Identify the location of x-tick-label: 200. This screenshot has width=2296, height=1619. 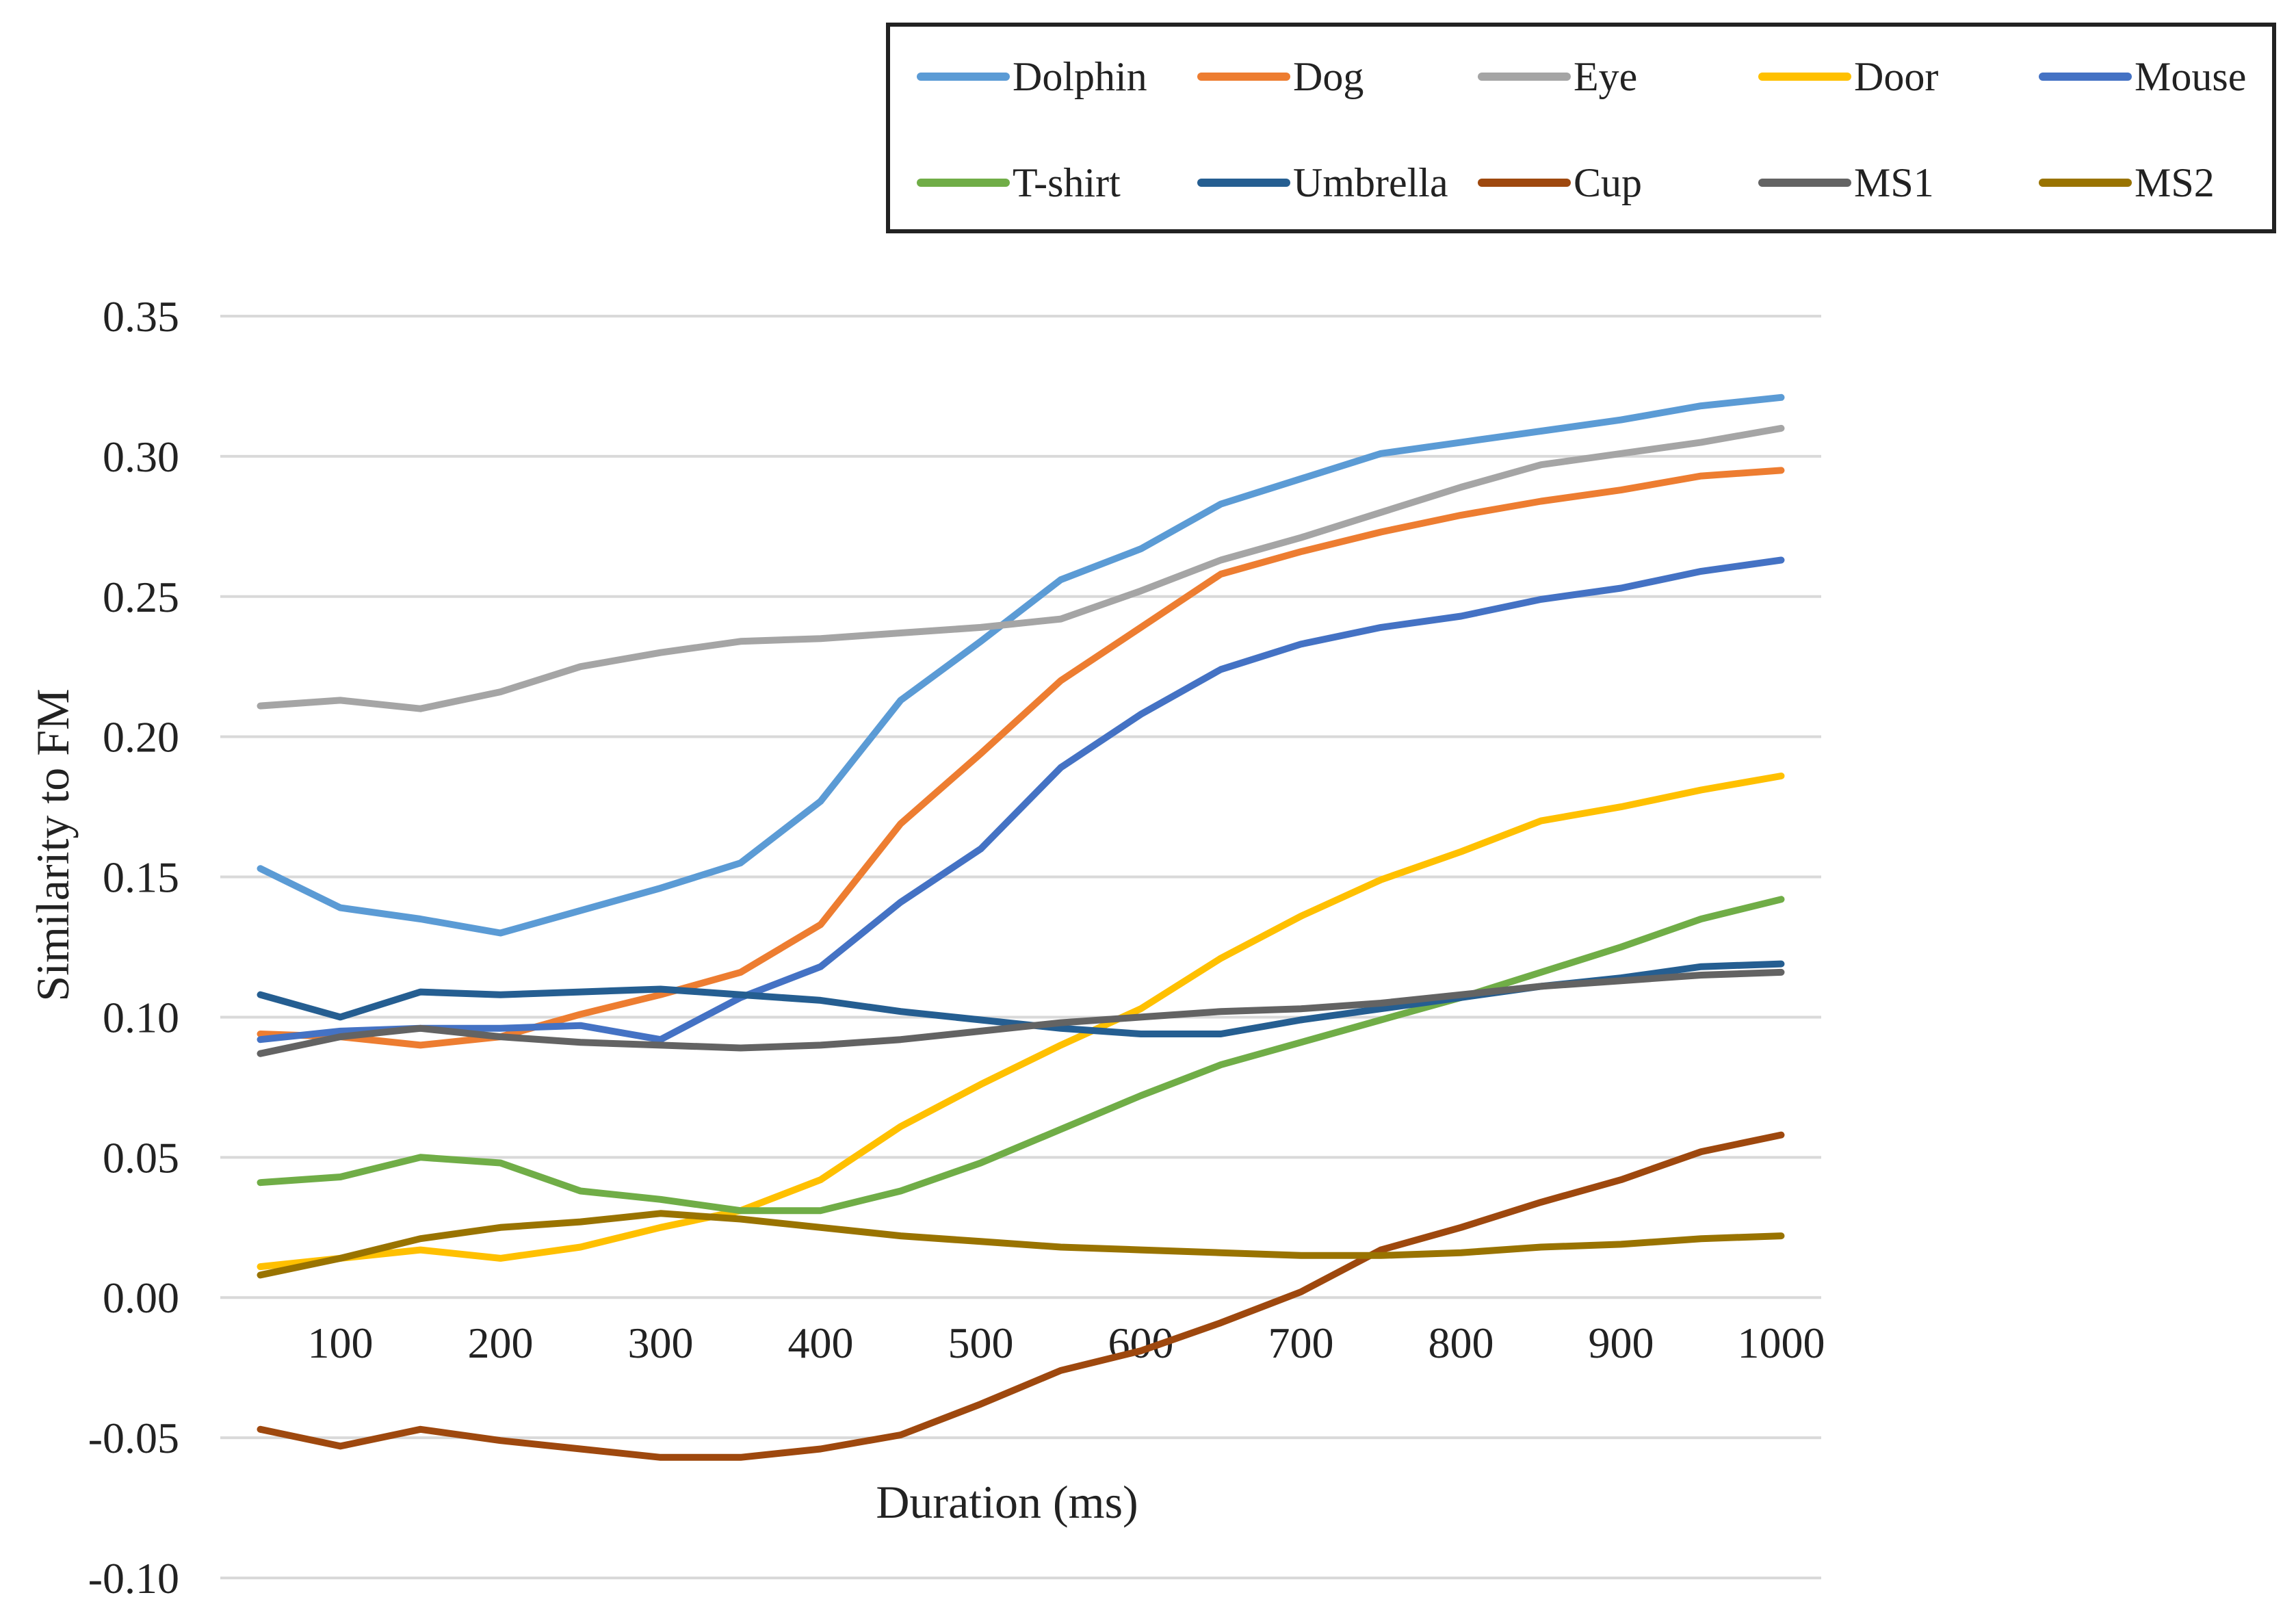
(501, 1343).